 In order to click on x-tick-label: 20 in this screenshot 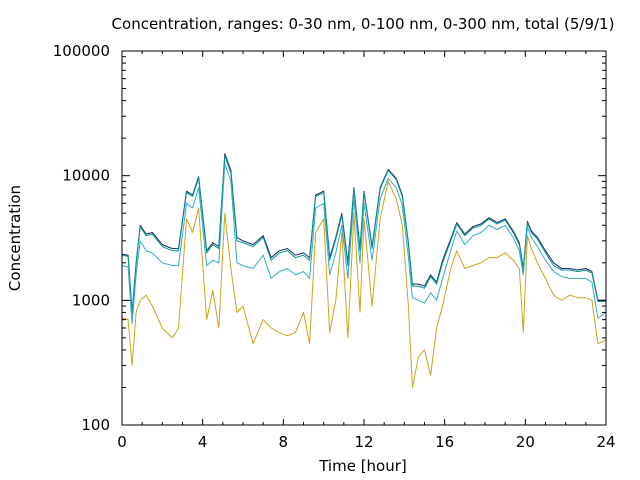, I will do `click(525, 442)`.